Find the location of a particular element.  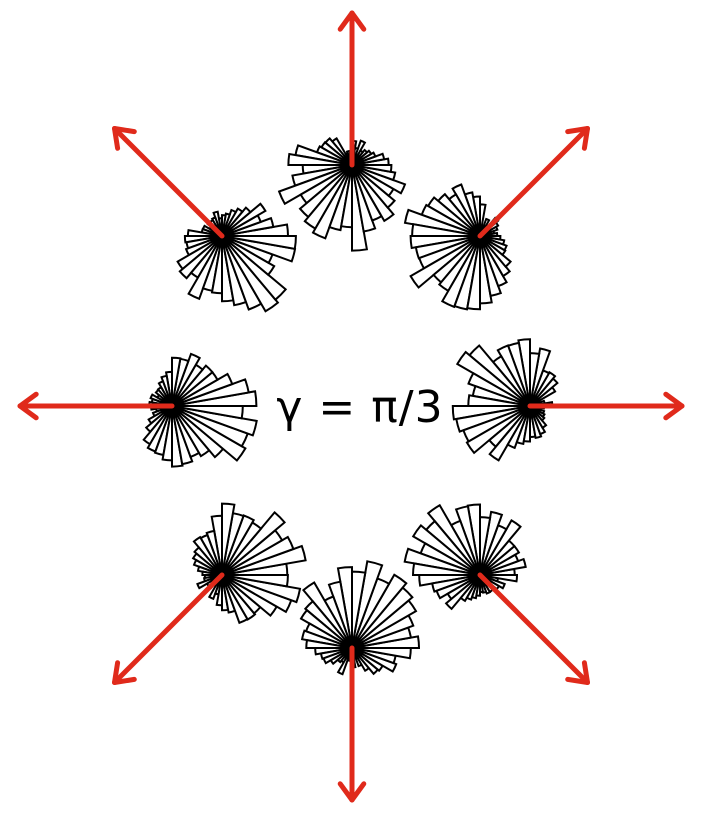

gamma-label: γ = π/3 is located at coordinates (360, 407).